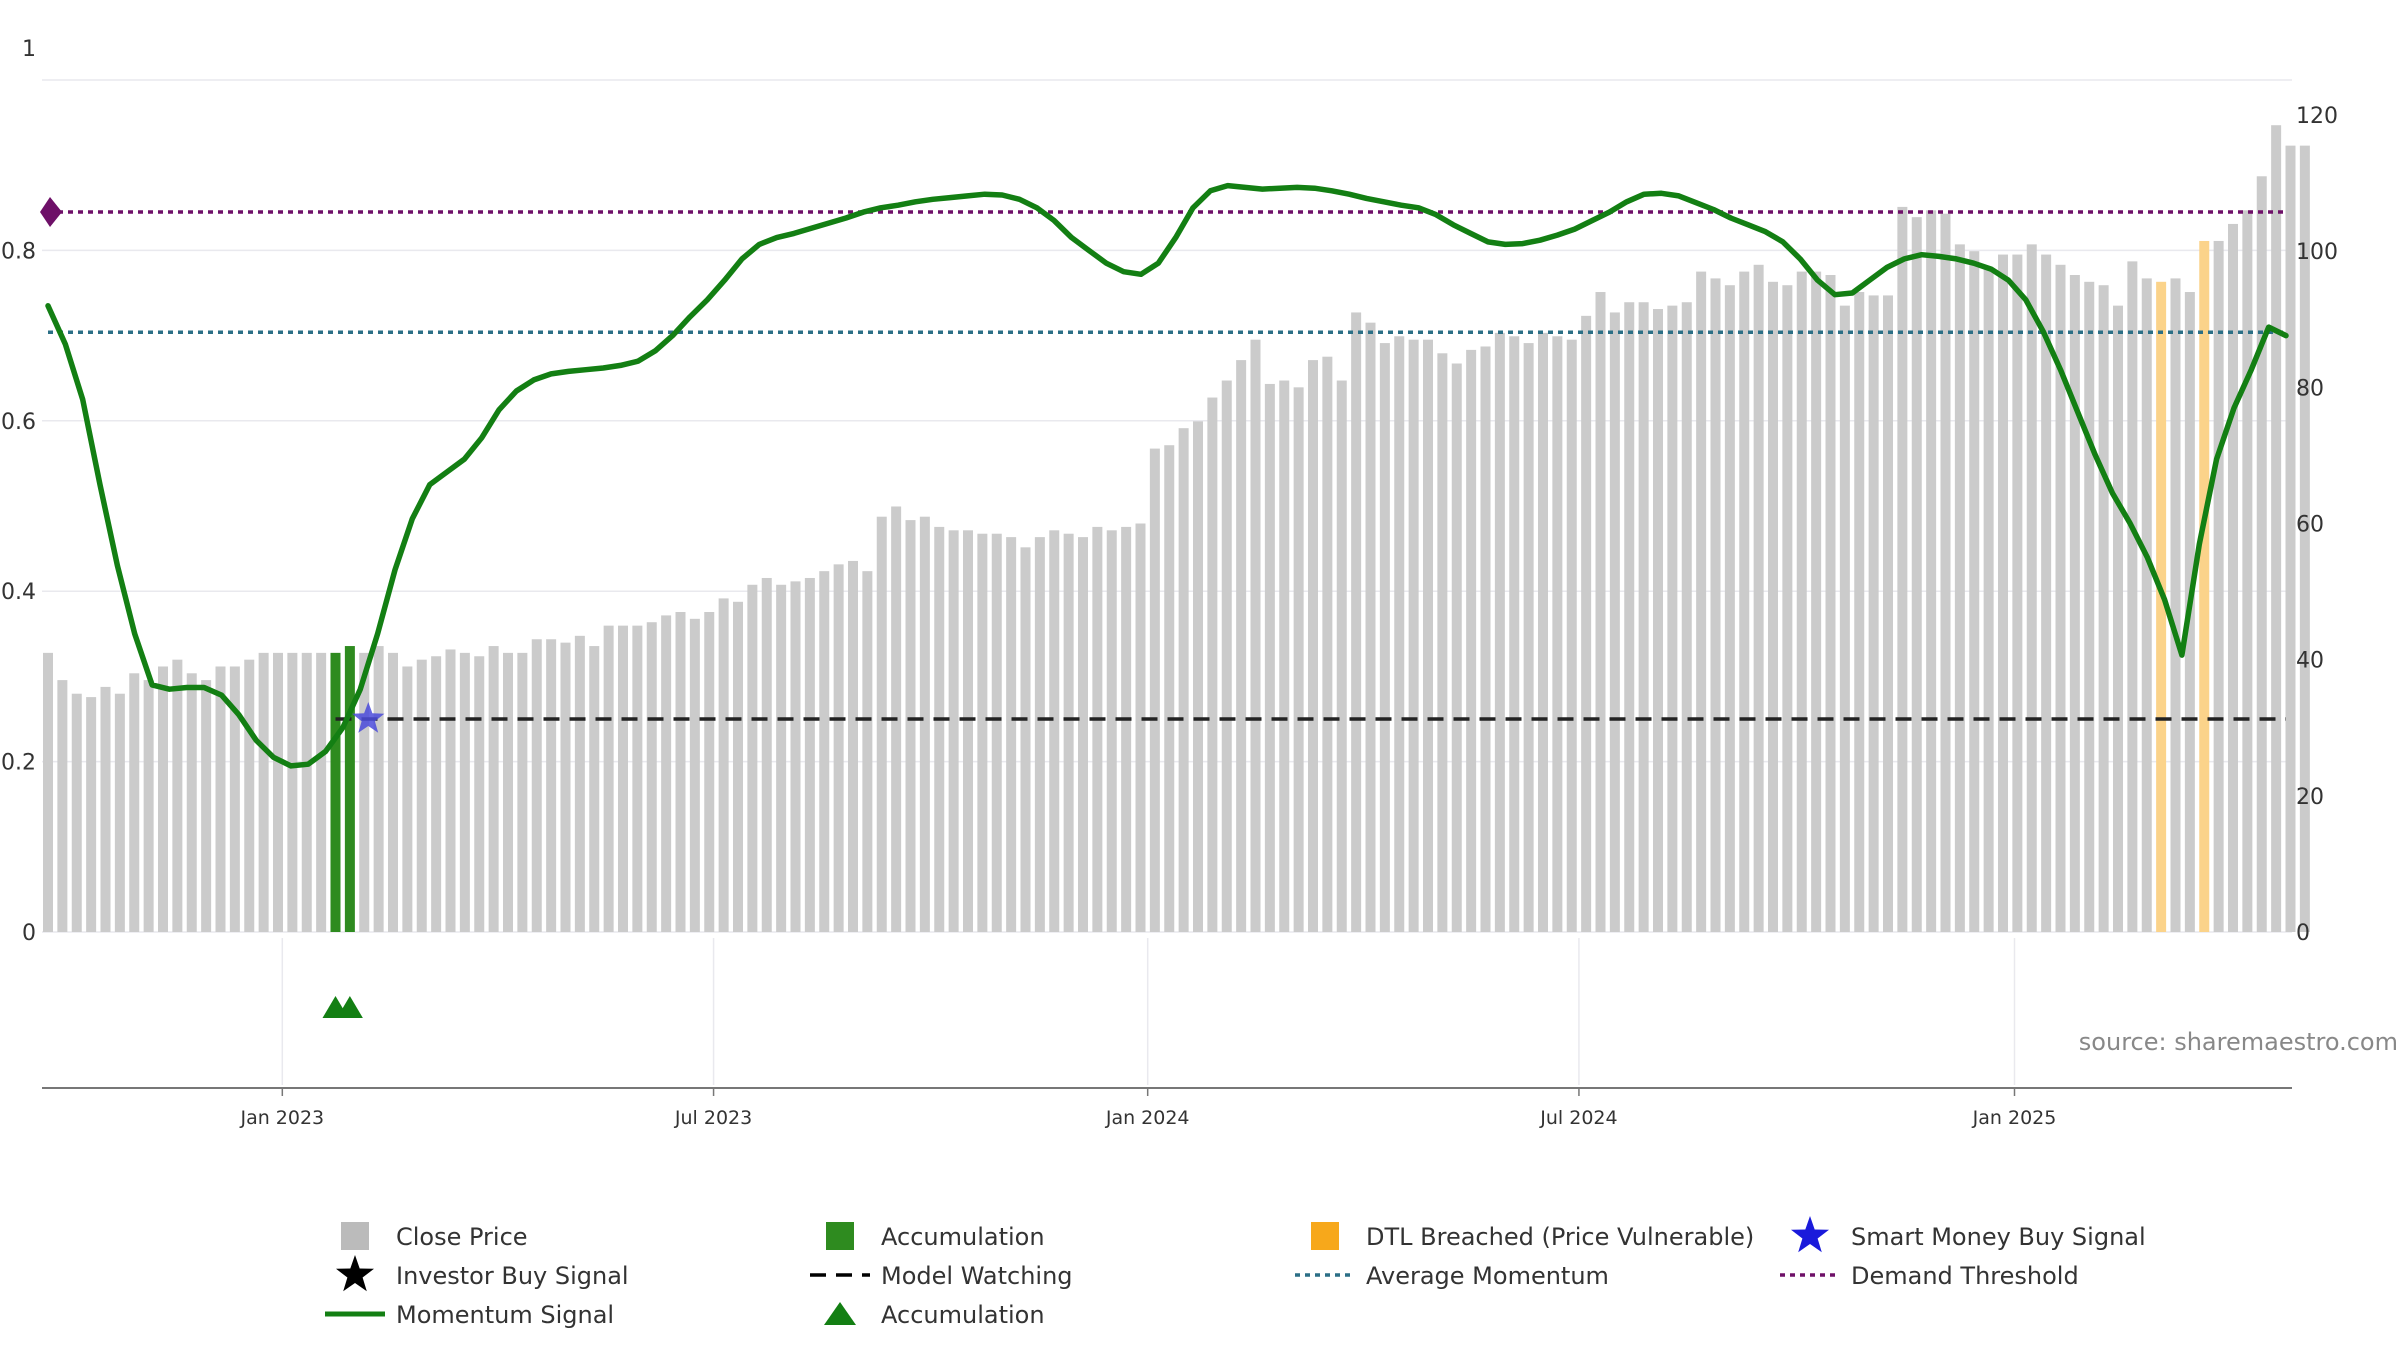 This screenshot has height=1350, width=2400. What do you see at coordinates (29, 49) in the screenshot?
I see `left-axis-tick: 1` at bounding box center [29, 49].